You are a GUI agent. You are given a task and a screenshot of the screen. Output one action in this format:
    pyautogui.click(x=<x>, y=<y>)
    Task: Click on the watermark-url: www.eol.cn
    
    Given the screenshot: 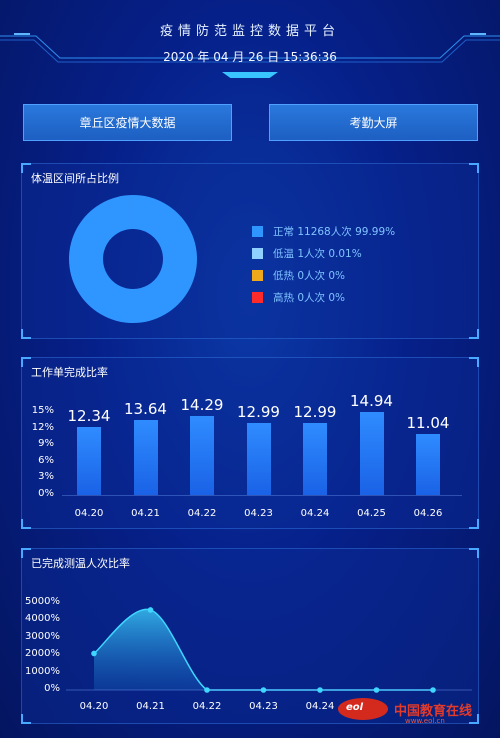 What is the action you would take?
    pyautogui.click(x=425, y=721)
    